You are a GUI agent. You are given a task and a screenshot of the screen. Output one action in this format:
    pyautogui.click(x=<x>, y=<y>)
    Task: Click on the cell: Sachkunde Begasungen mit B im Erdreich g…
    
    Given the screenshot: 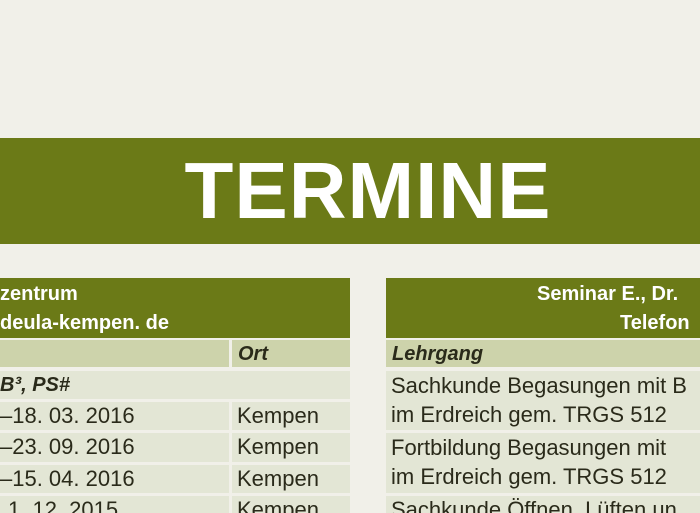 What is the action you would take?
    pyautogui.click(x=543, y=400)
    